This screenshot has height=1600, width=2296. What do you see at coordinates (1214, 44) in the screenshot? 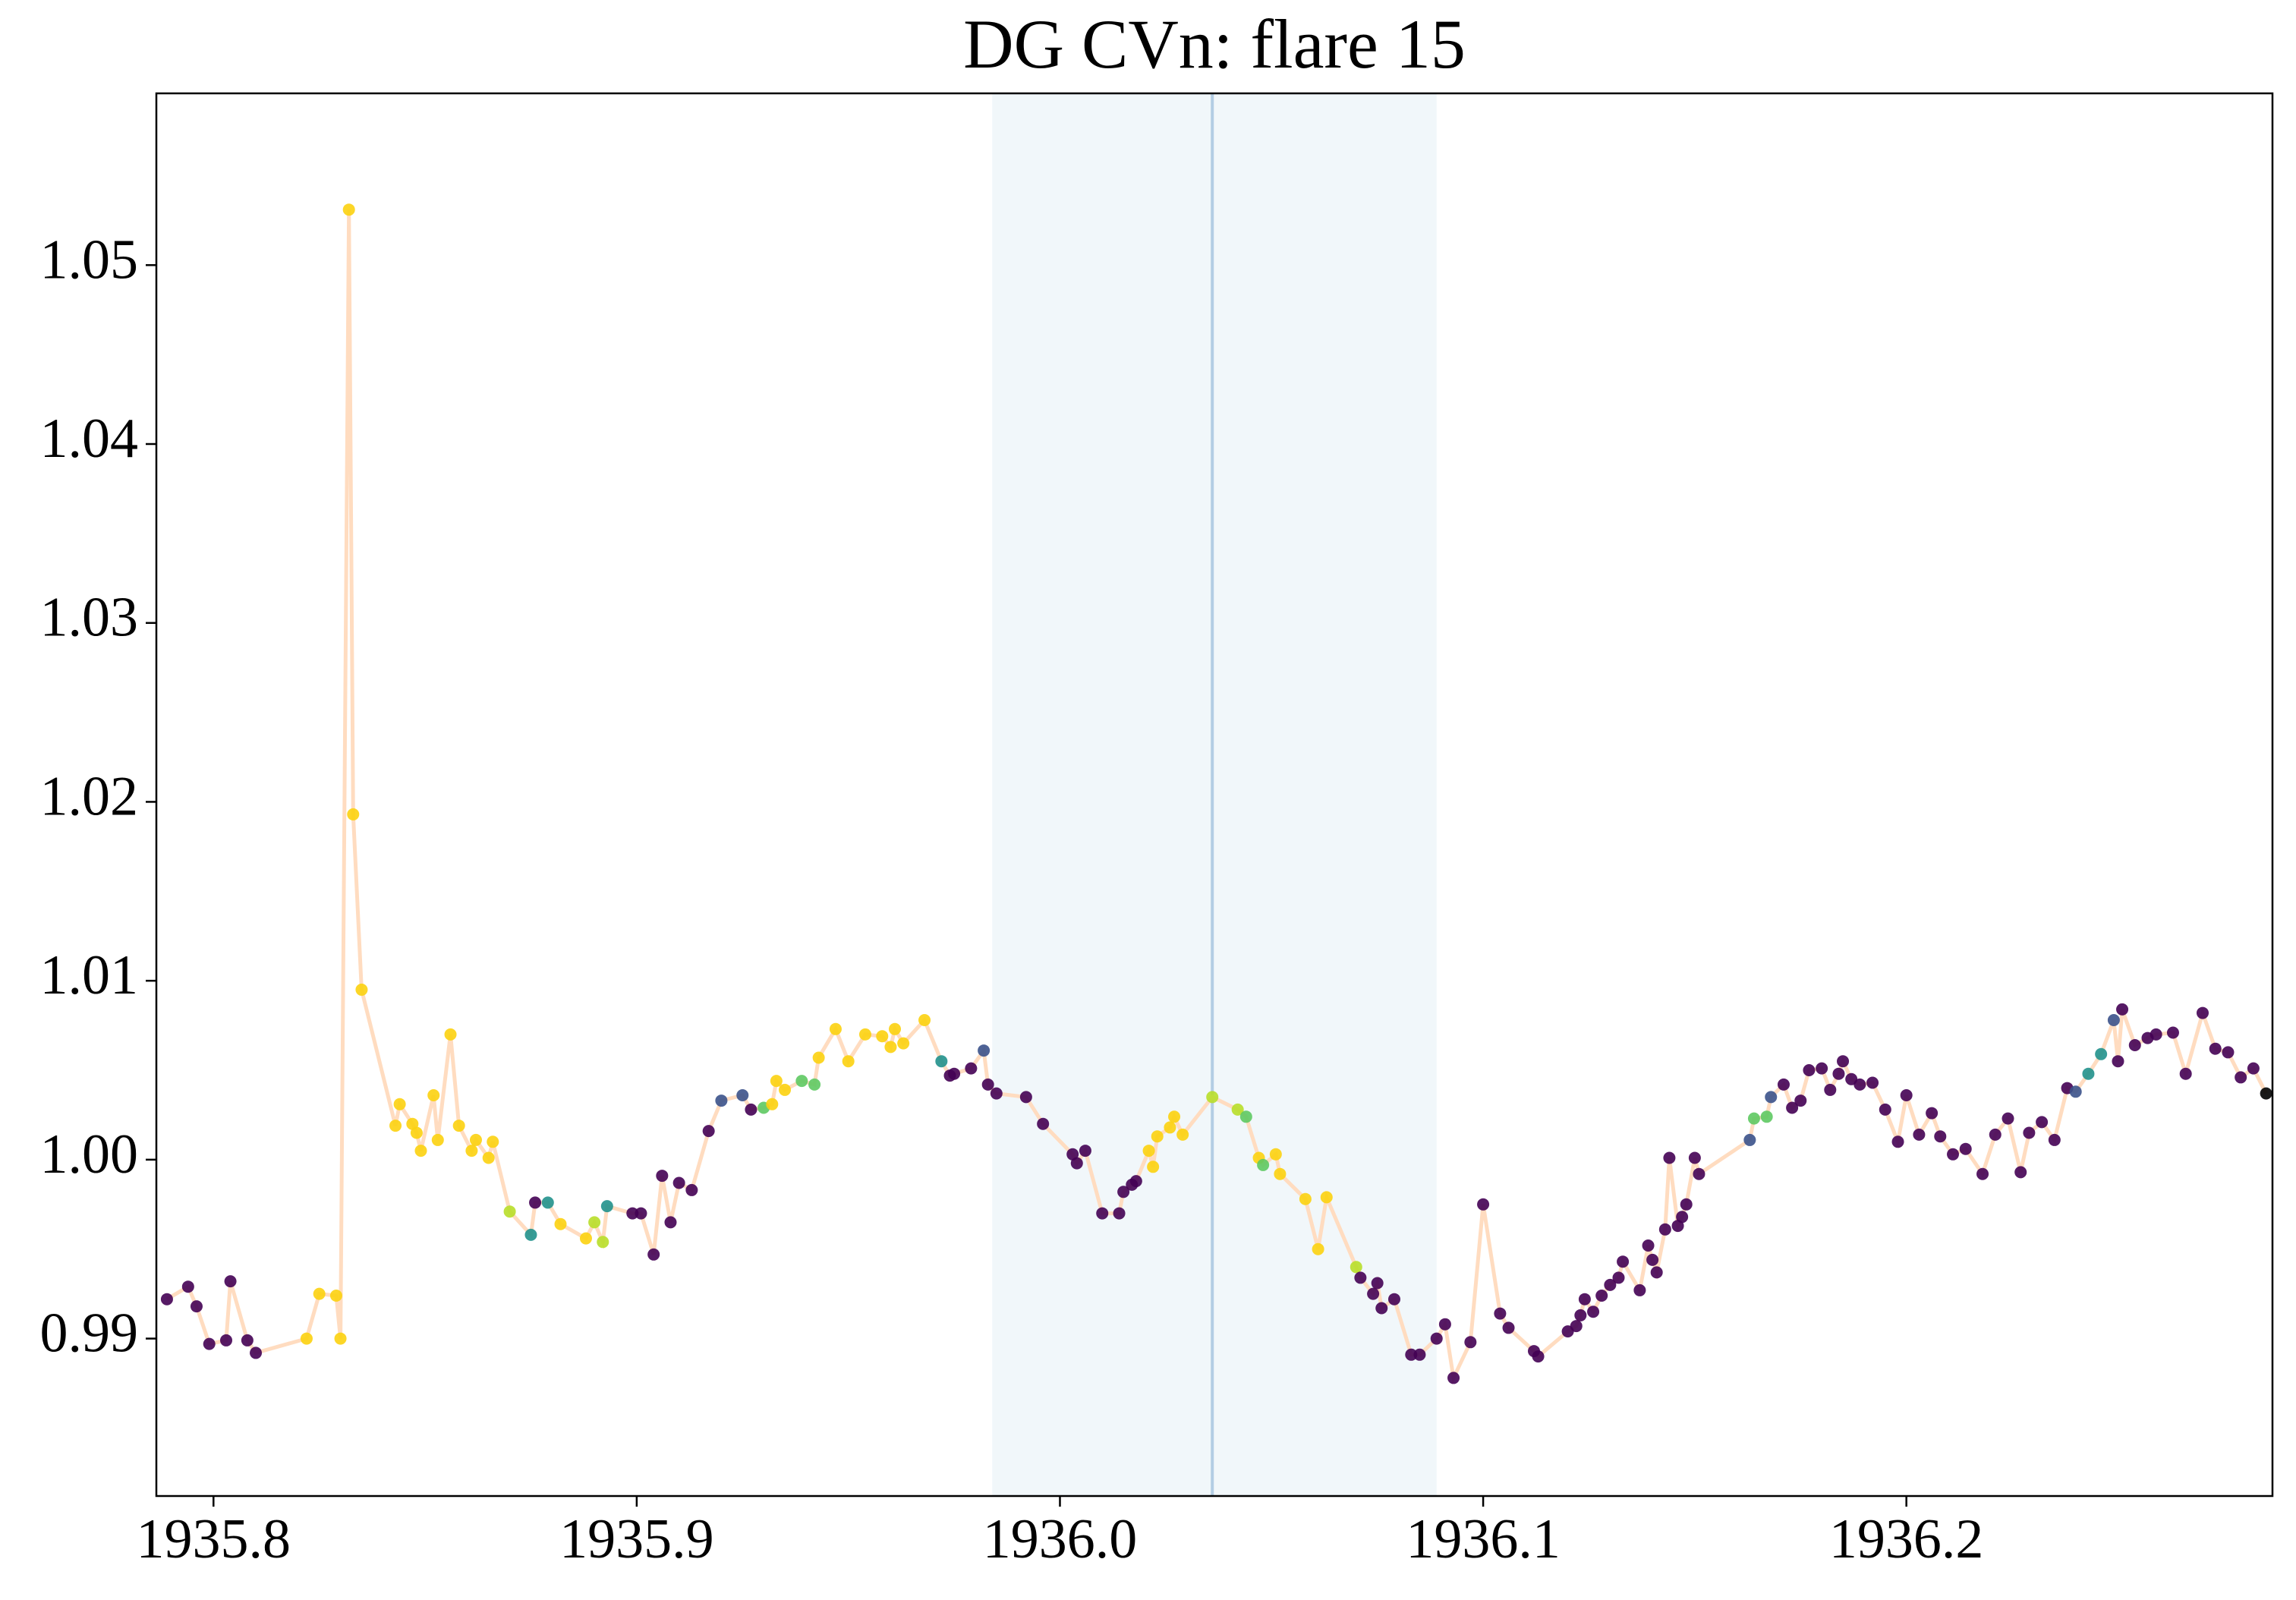
I see `chart-title: DG CVn: flare 15` at bounding box center [1214, 44].